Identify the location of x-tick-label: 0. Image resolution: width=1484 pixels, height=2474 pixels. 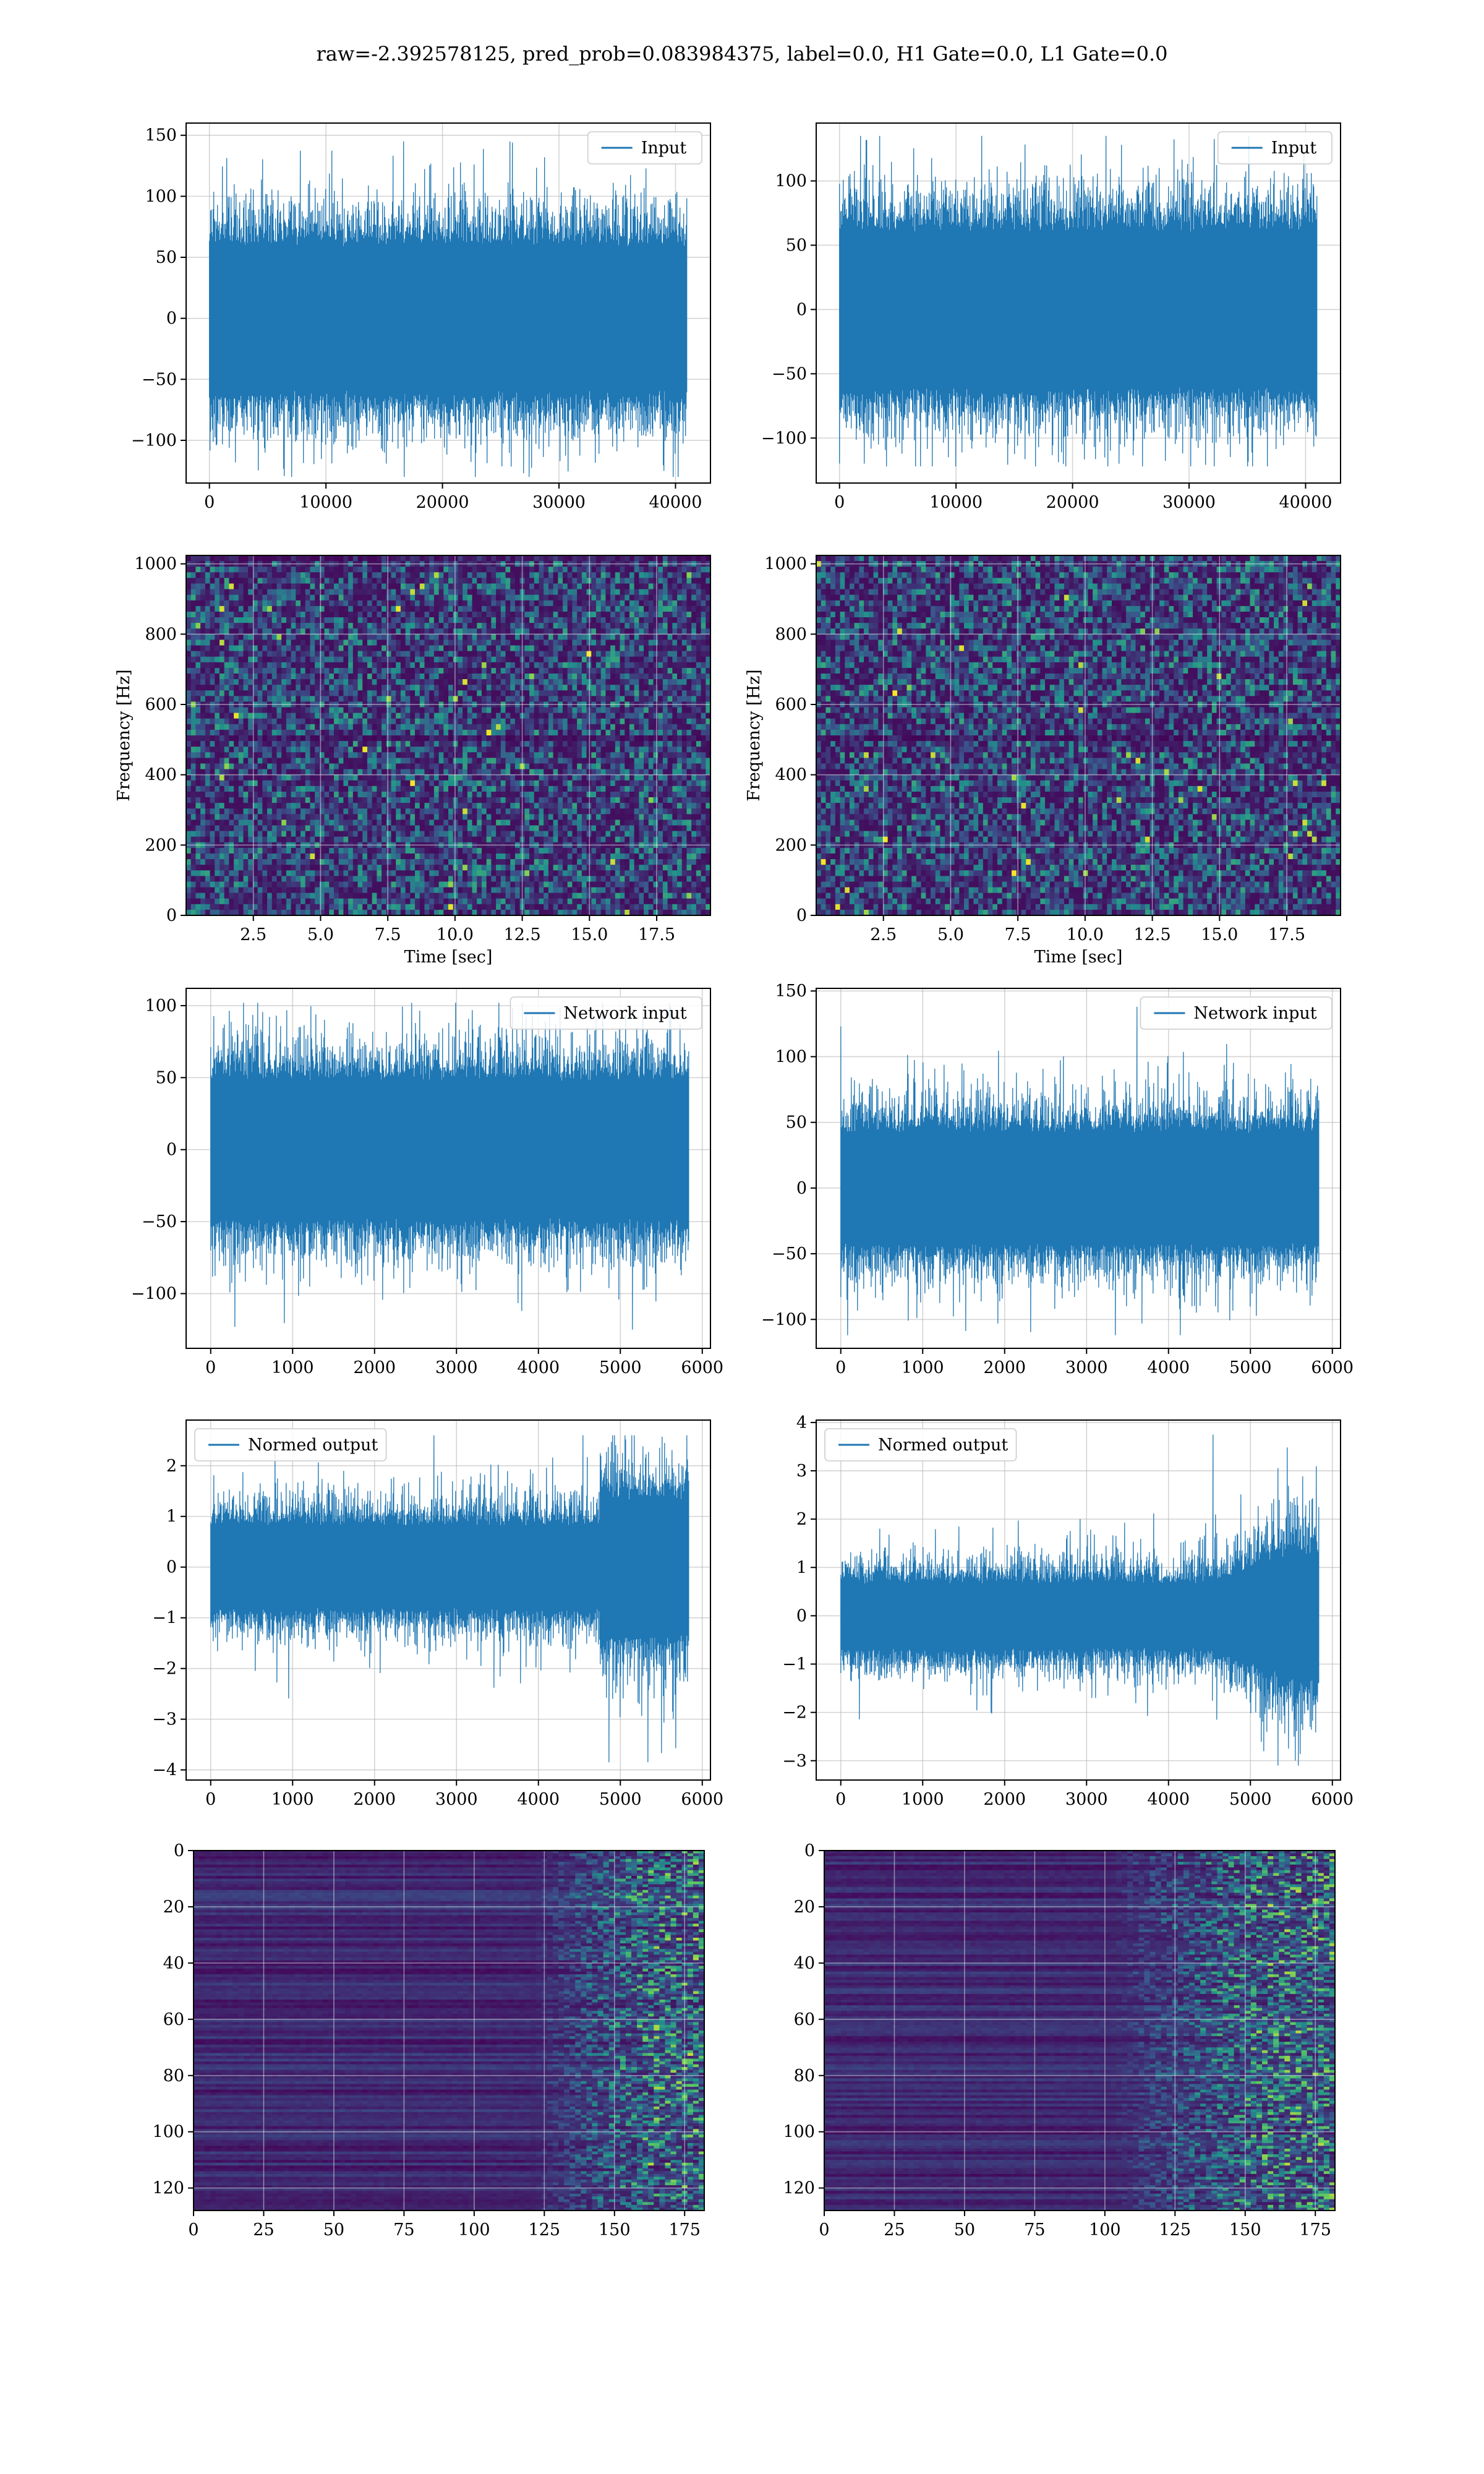
(209, 502).